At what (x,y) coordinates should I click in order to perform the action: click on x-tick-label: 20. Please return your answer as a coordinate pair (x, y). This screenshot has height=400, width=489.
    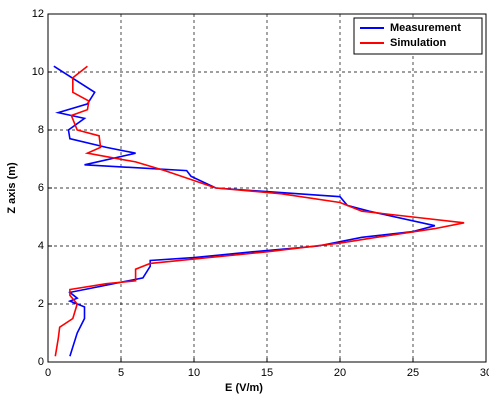
    Looking at the image, I should click on (340, 373).